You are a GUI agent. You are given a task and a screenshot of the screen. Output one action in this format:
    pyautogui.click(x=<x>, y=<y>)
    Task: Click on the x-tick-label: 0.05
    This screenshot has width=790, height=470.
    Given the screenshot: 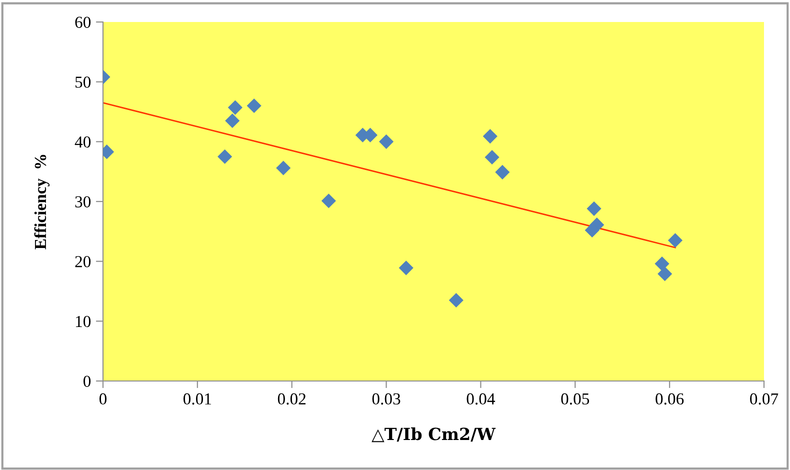 What is the action you would take?
    pyautogui.click(x=575, y=399)
    